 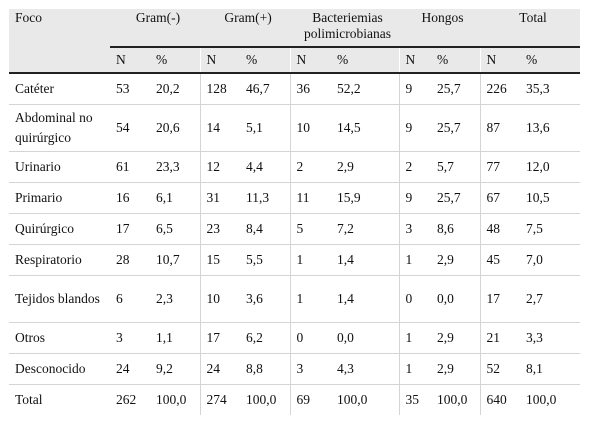 I want to click on cell-pct: 8,6, so click(x=456, y=229).